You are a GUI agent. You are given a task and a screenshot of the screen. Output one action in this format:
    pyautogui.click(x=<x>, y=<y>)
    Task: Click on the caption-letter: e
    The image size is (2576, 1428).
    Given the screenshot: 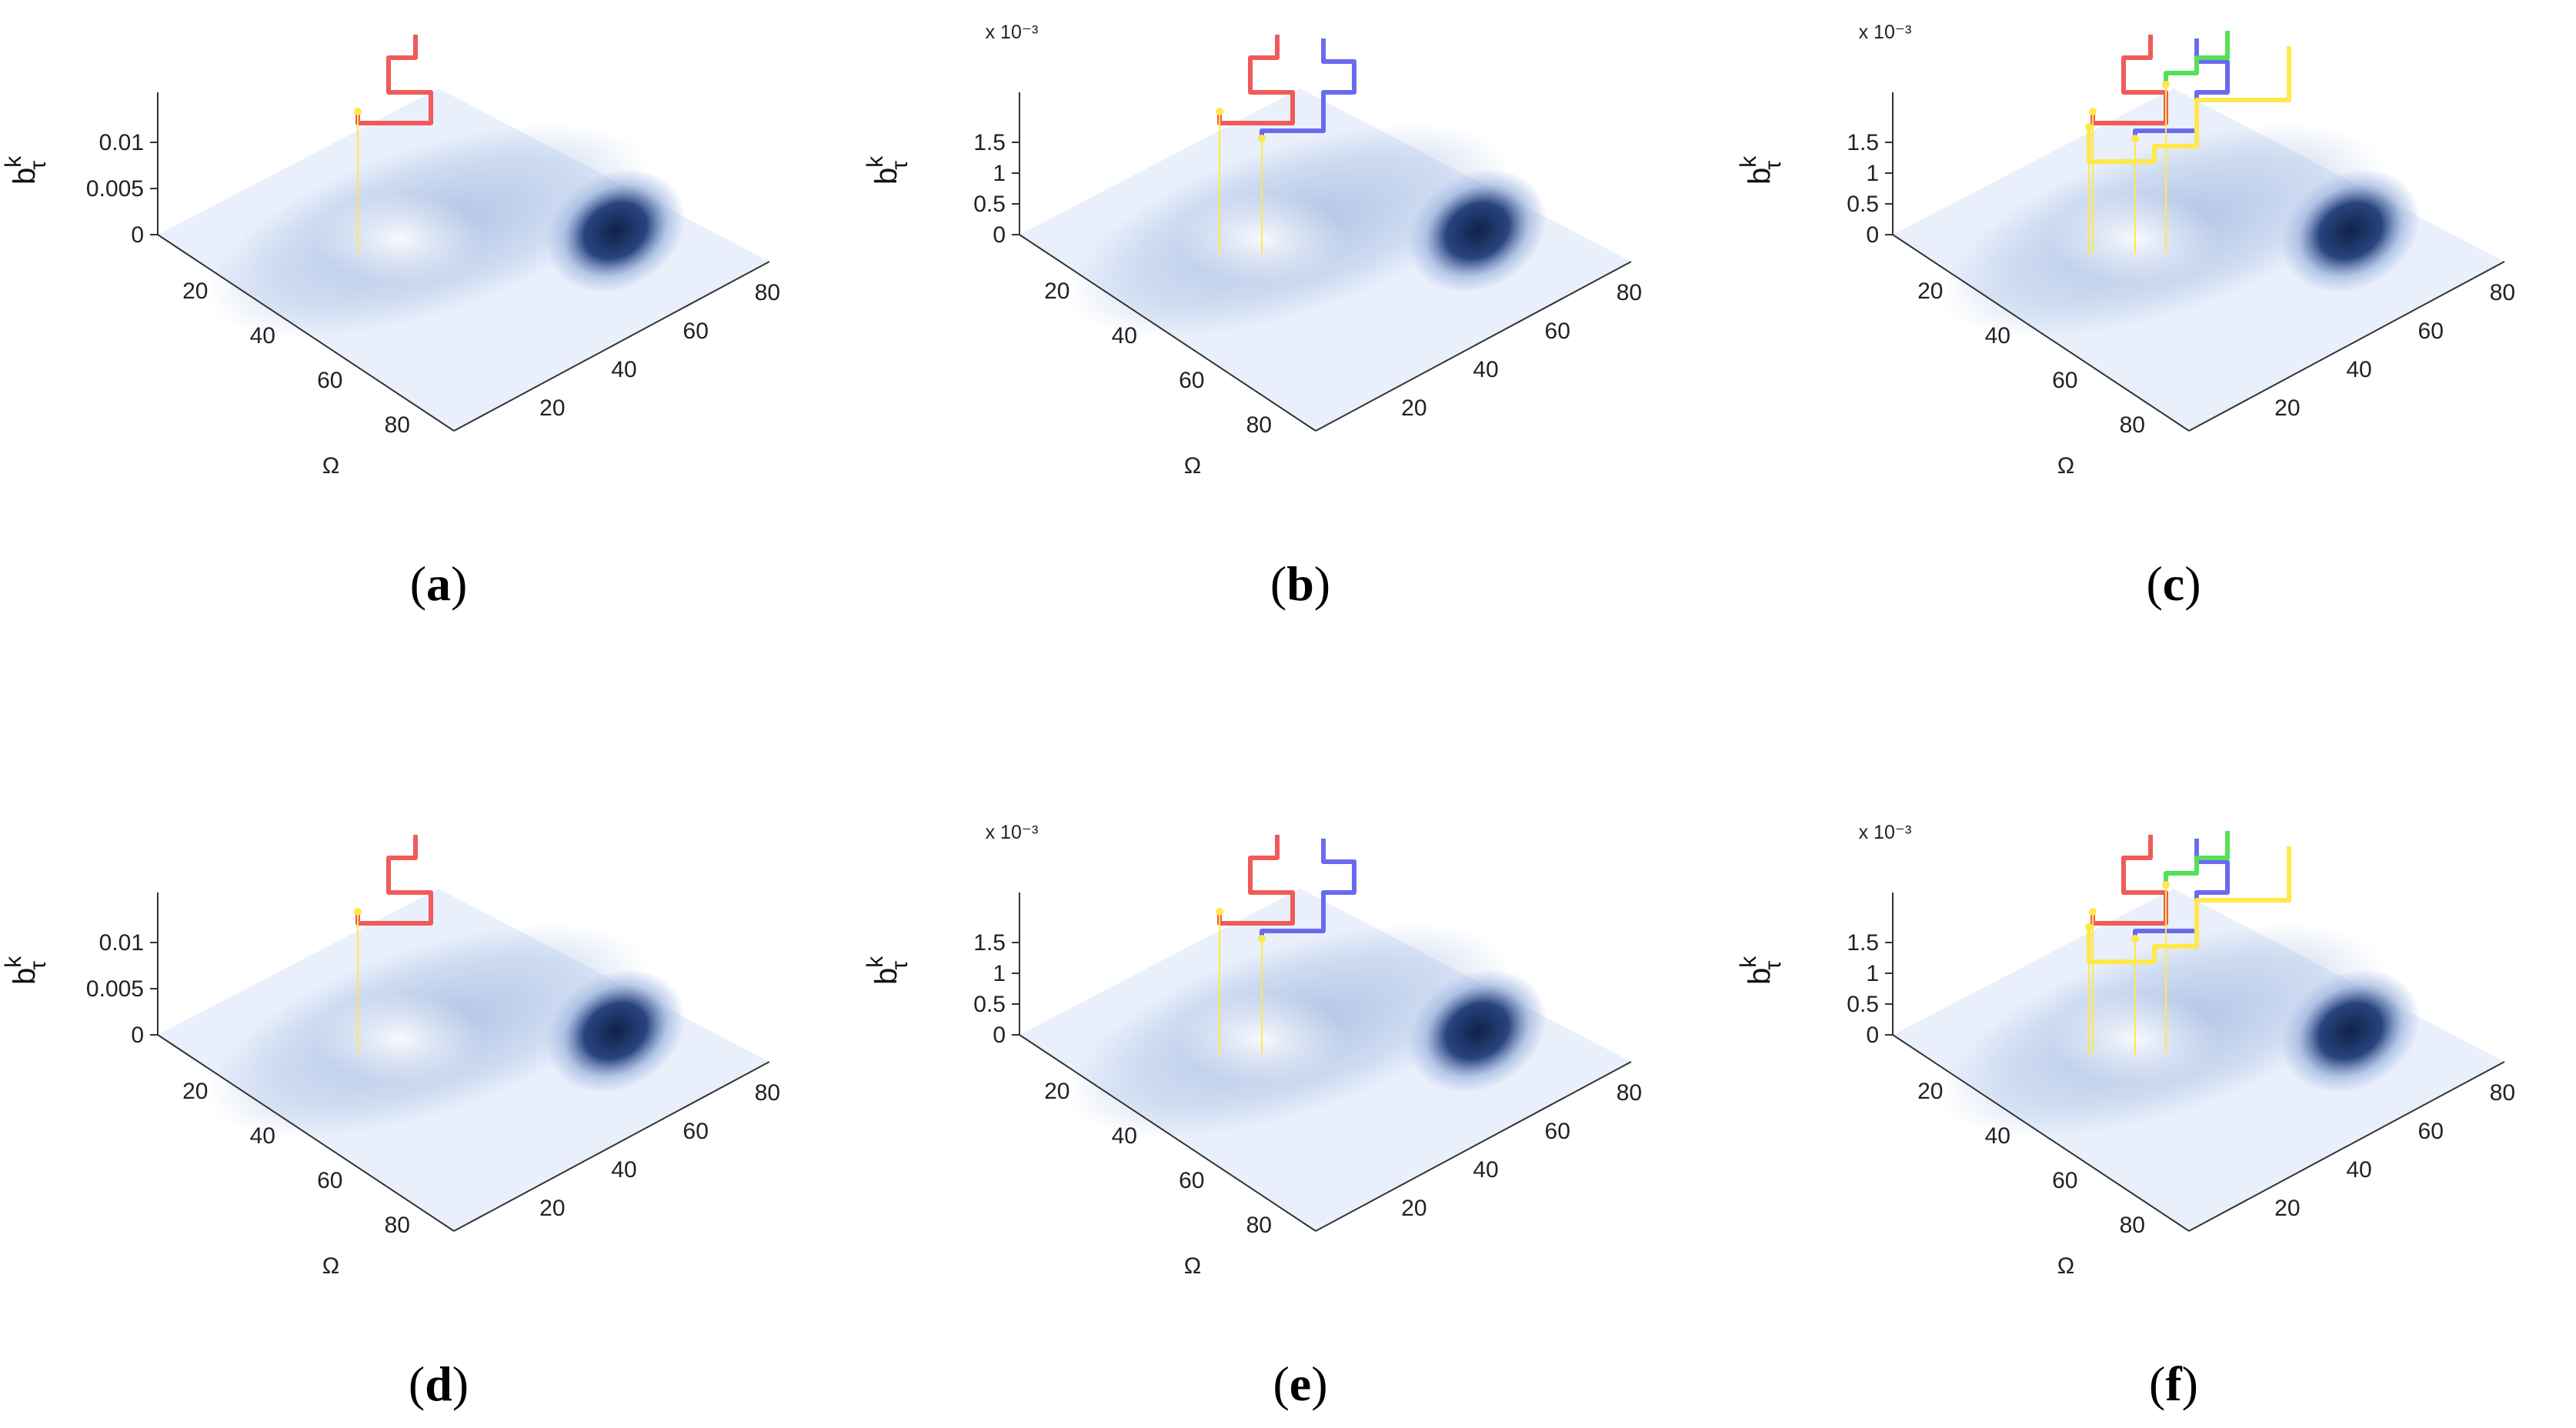 What is the action you would take?
    pyautogui.click(x=1301, y=1383)
    